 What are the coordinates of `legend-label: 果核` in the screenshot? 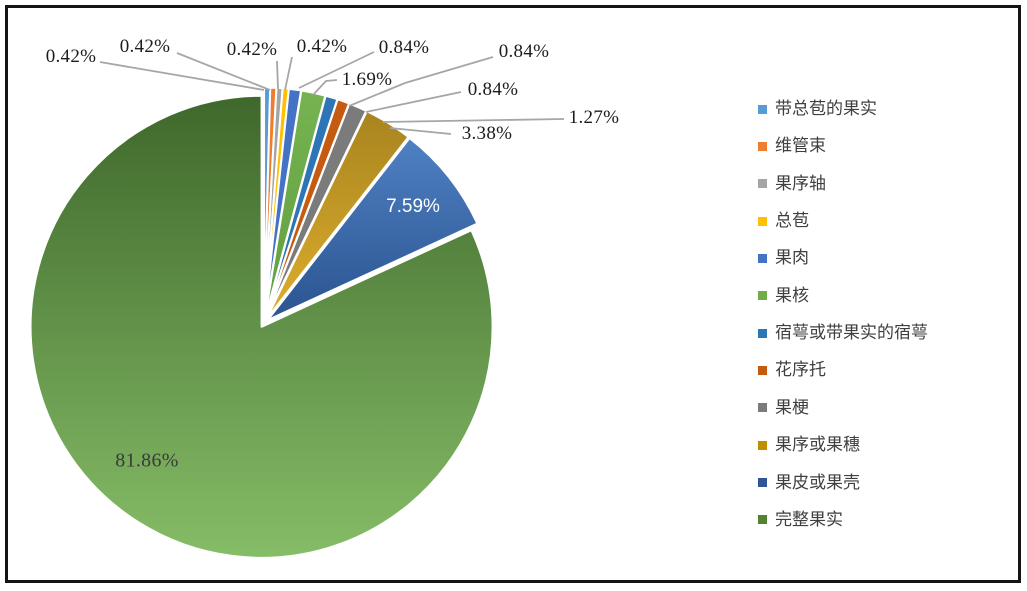 It's located at (792, 295).